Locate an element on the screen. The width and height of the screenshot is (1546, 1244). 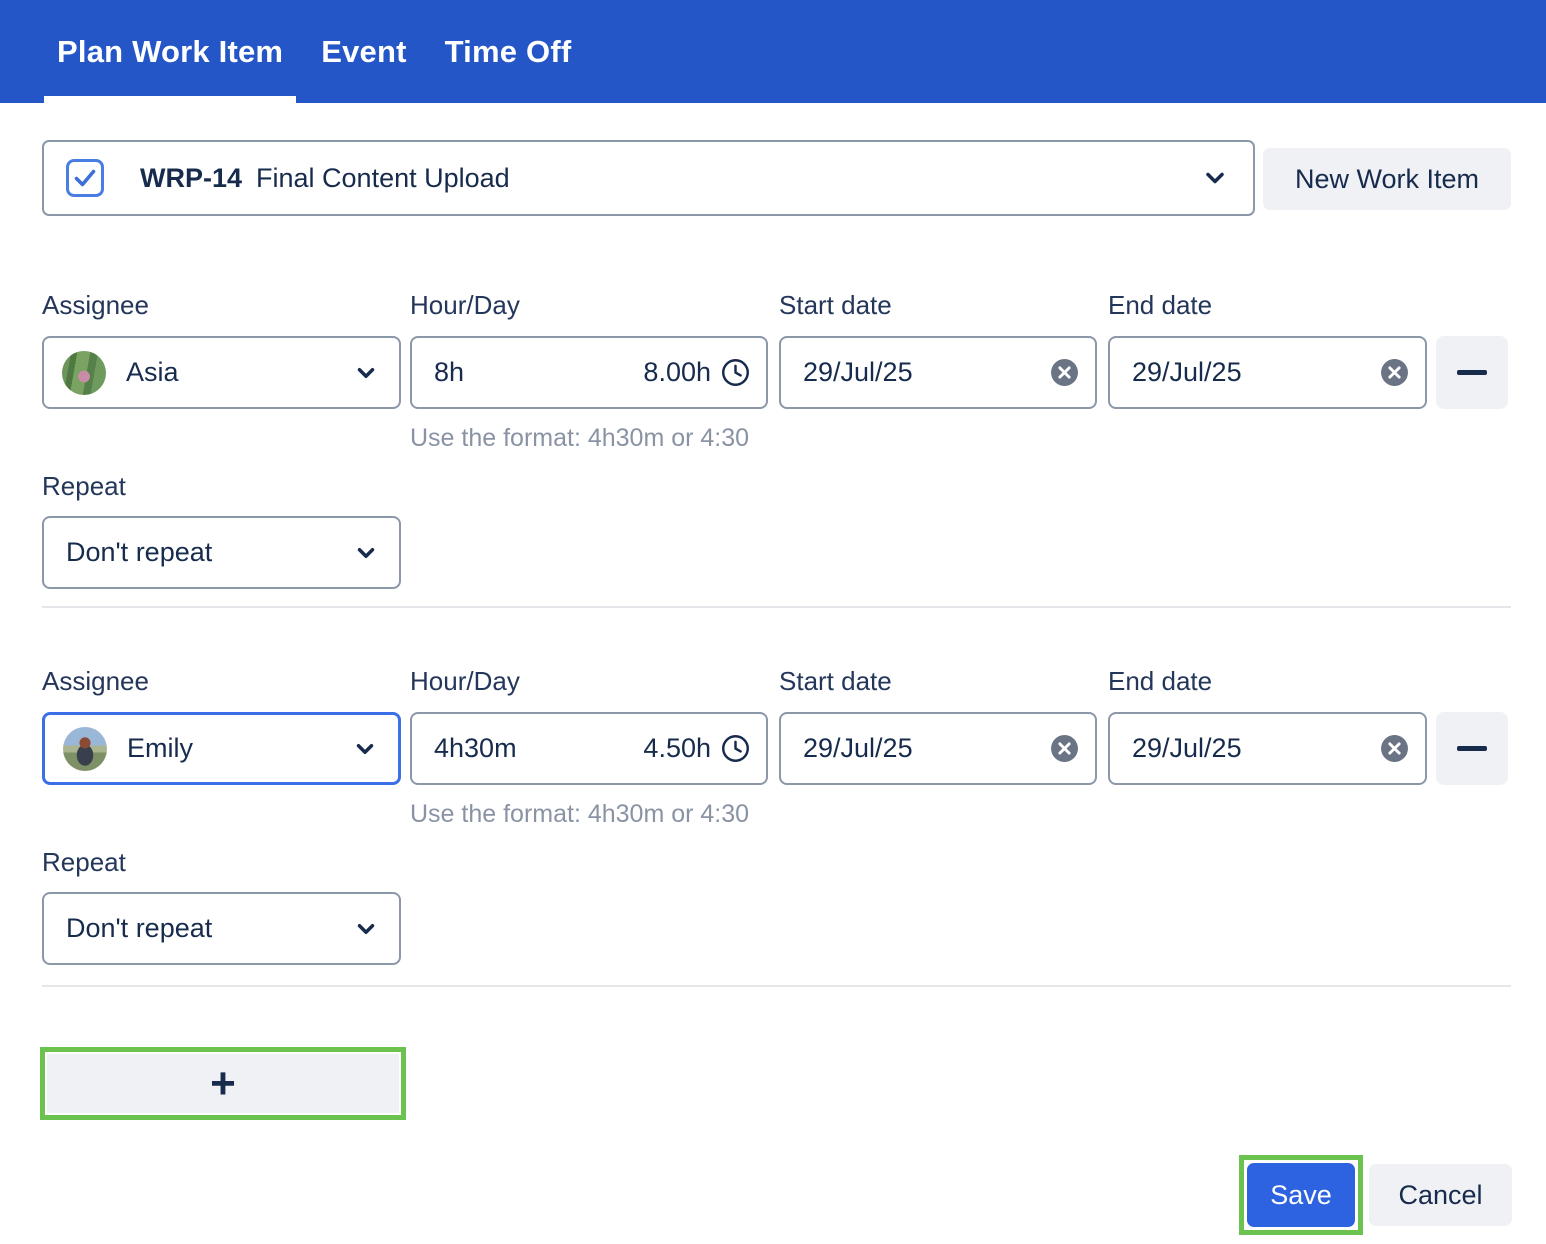
tab-label: Time Off is located at coordinates (508, 51).